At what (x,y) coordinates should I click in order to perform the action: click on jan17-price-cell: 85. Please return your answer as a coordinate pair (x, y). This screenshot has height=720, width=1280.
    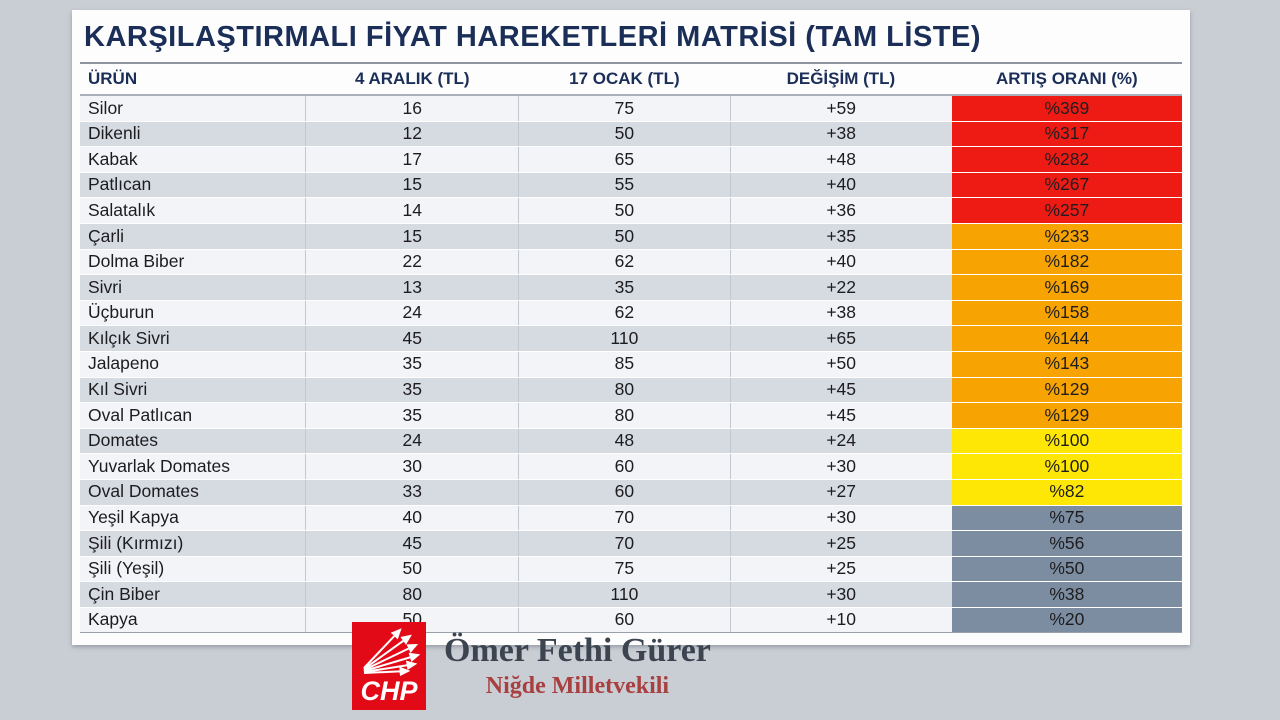
    Looking at the image, I should click on (624, 364).